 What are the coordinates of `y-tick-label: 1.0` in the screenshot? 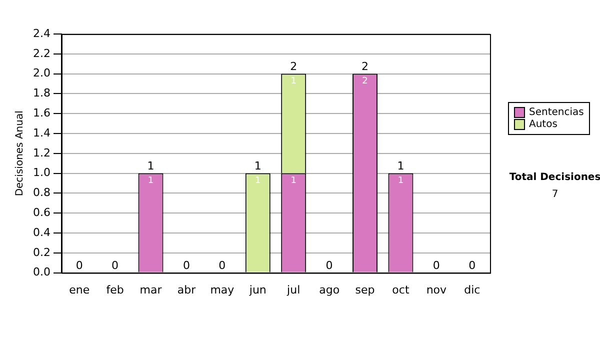 It's located at (41, 173).